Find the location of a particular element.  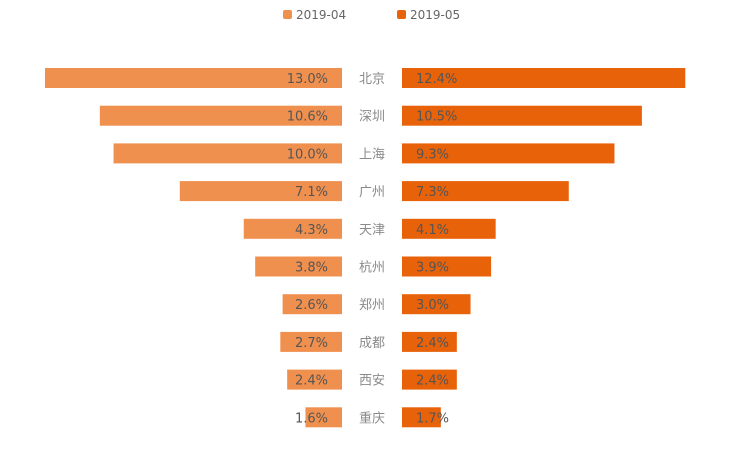

bar-2019-04-重庆 is located at coordinates (323, 417).